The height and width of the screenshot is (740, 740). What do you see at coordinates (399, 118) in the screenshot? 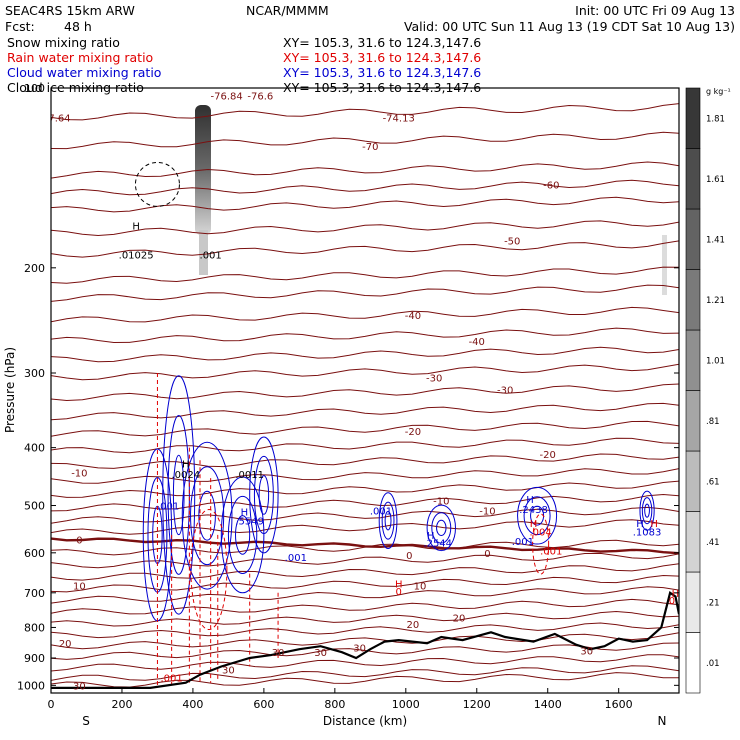
I see `isotherm-label: -74.13` at bounding box center [399, 118].